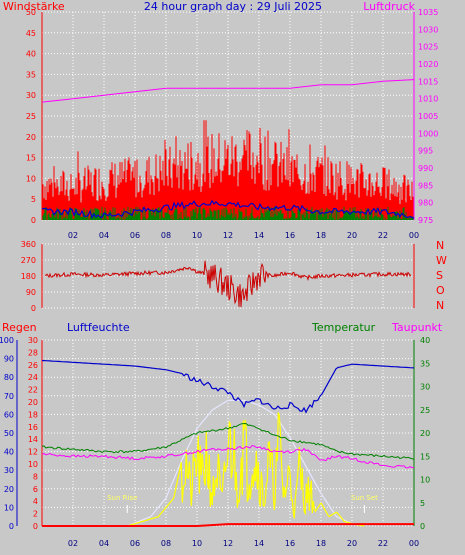  Describe the element at coordinates (228, 386) in the screenshot. I see `humidity-series` at that location.